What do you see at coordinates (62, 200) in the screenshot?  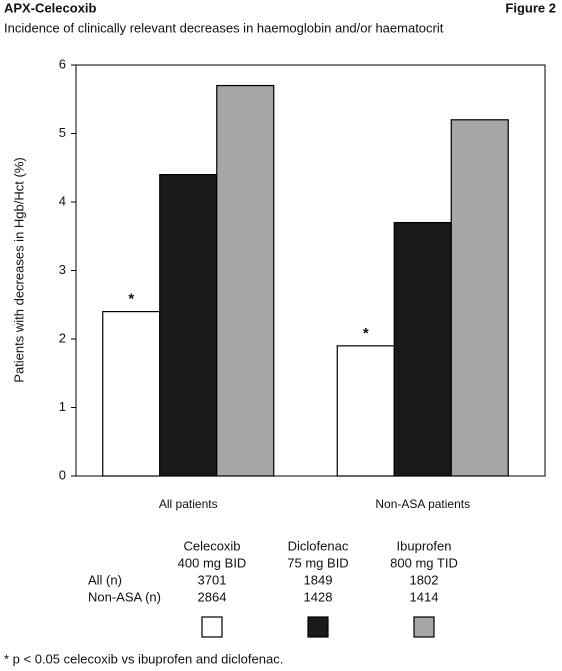 I see `y-tick-label: 4` at bounding box center [62, 200].